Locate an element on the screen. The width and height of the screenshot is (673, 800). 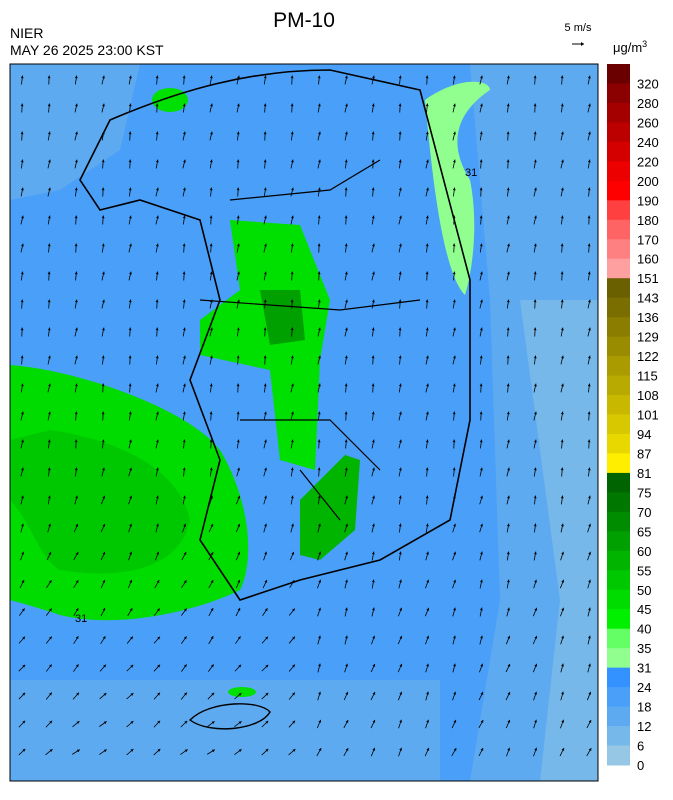
colorbar-label: 81 is located at coordinates (644, 473).